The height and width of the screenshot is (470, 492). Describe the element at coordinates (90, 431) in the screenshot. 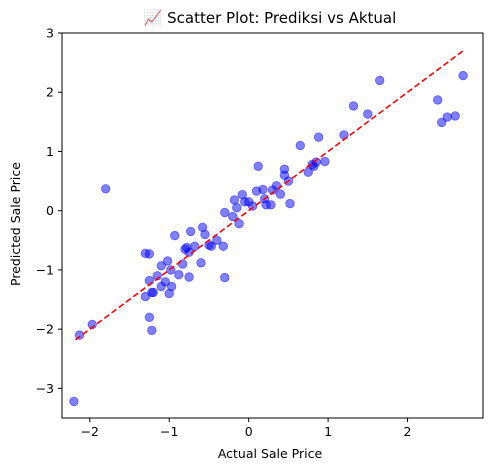

I see `x-tick-label: −2` at that location.